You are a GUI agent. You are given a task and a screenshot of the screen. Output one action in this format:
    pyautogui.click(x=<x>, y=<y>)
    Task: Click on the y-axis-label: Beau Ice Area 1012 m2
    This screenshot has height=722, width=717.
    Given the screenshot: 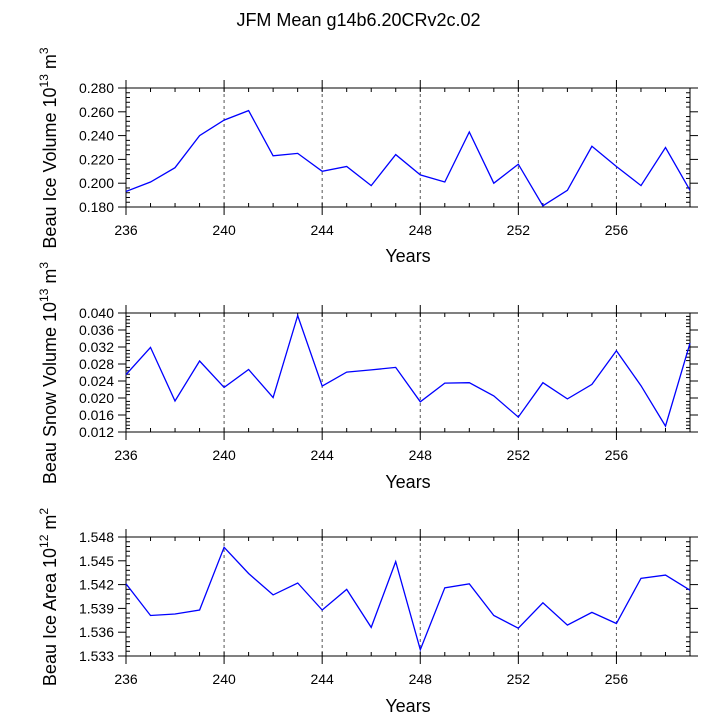 What is the action you would take?
    pyautogui.click(x=48, y=597)
    